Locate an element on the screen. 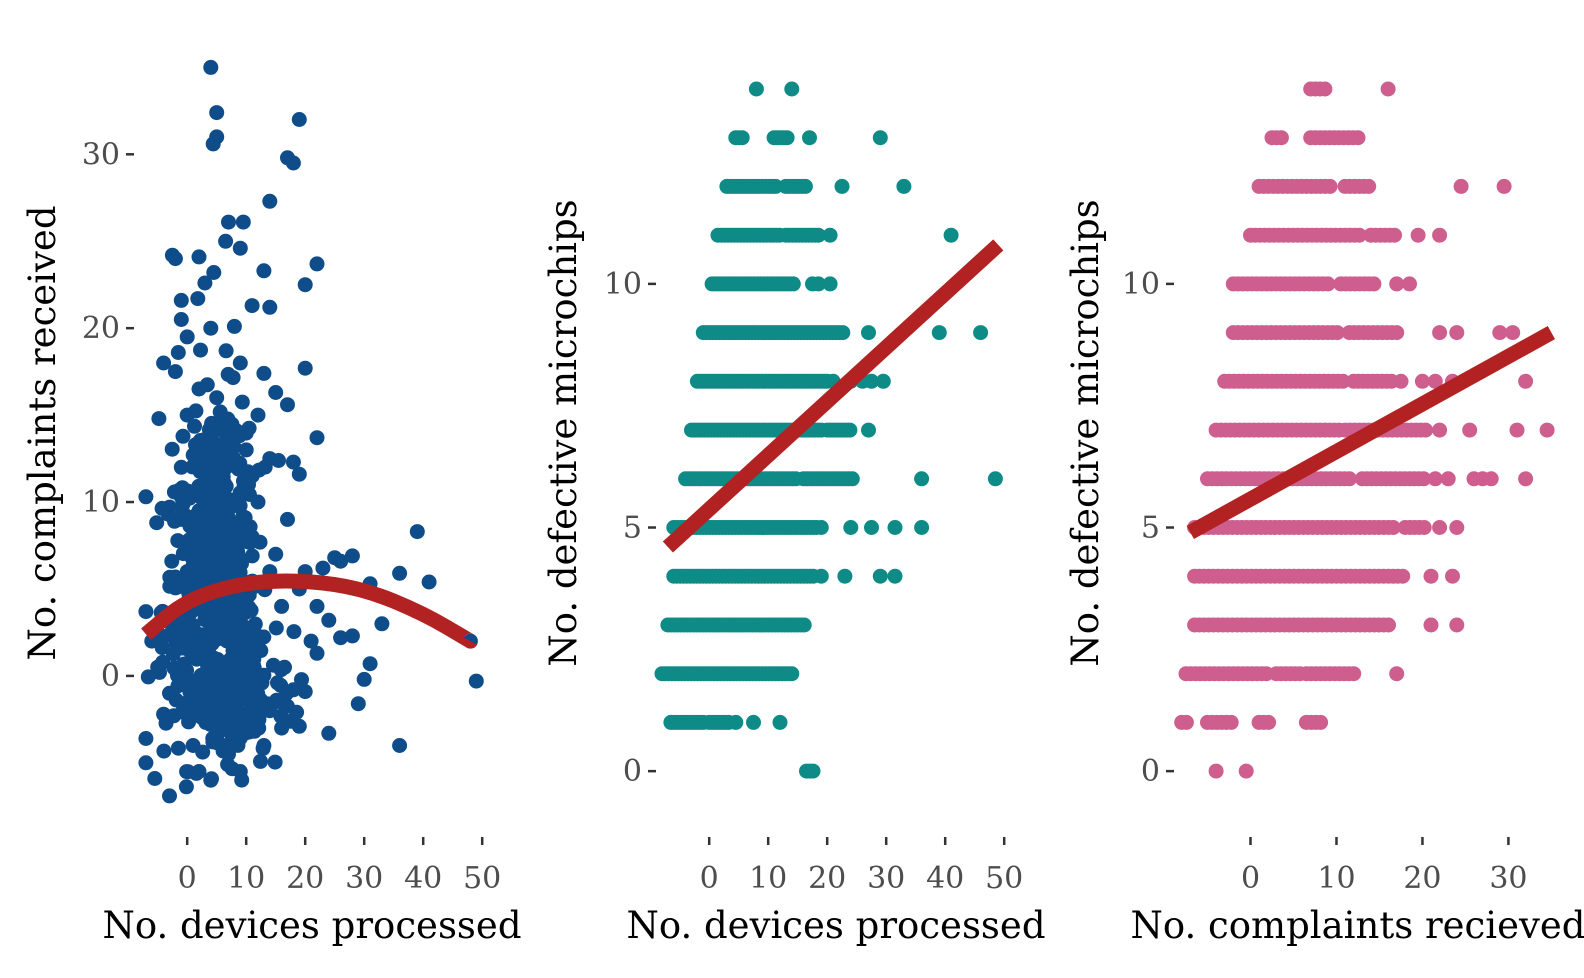 The image size is (1584, 978). y-tick-label: 5 is located at coordinates (1150, 528).